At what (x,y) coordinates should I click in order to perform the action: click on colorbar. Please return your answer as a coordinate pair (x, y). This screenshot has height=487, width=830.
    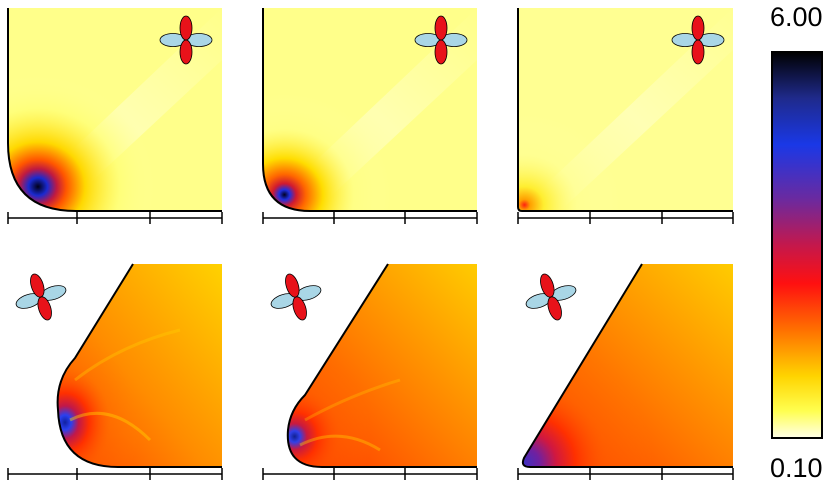
    Looking at the image, I should click on (797, 245).